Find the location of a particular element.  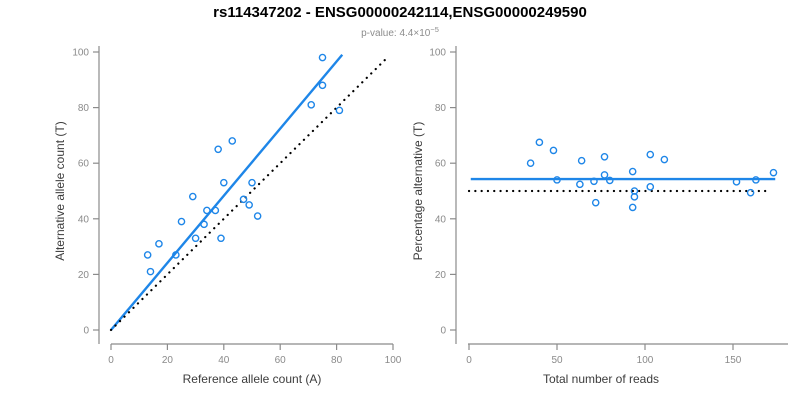

pvalue-exponent: −5 is located at coordinates (434, 29).